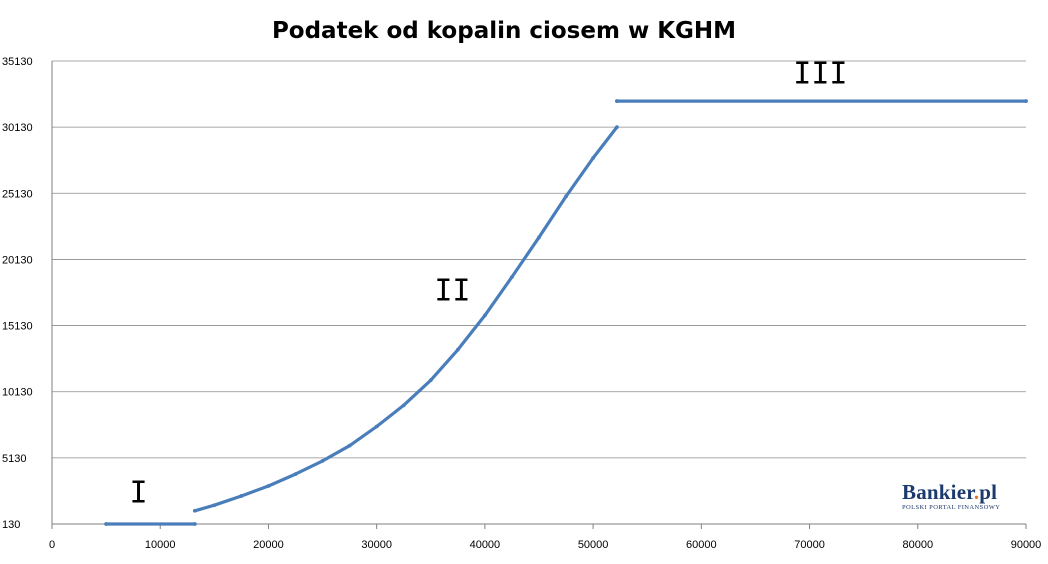 Image resolution: width=1048 pixels, height=564 pixels. I want to click on y-tick-label: 10130, so click(17, 393).